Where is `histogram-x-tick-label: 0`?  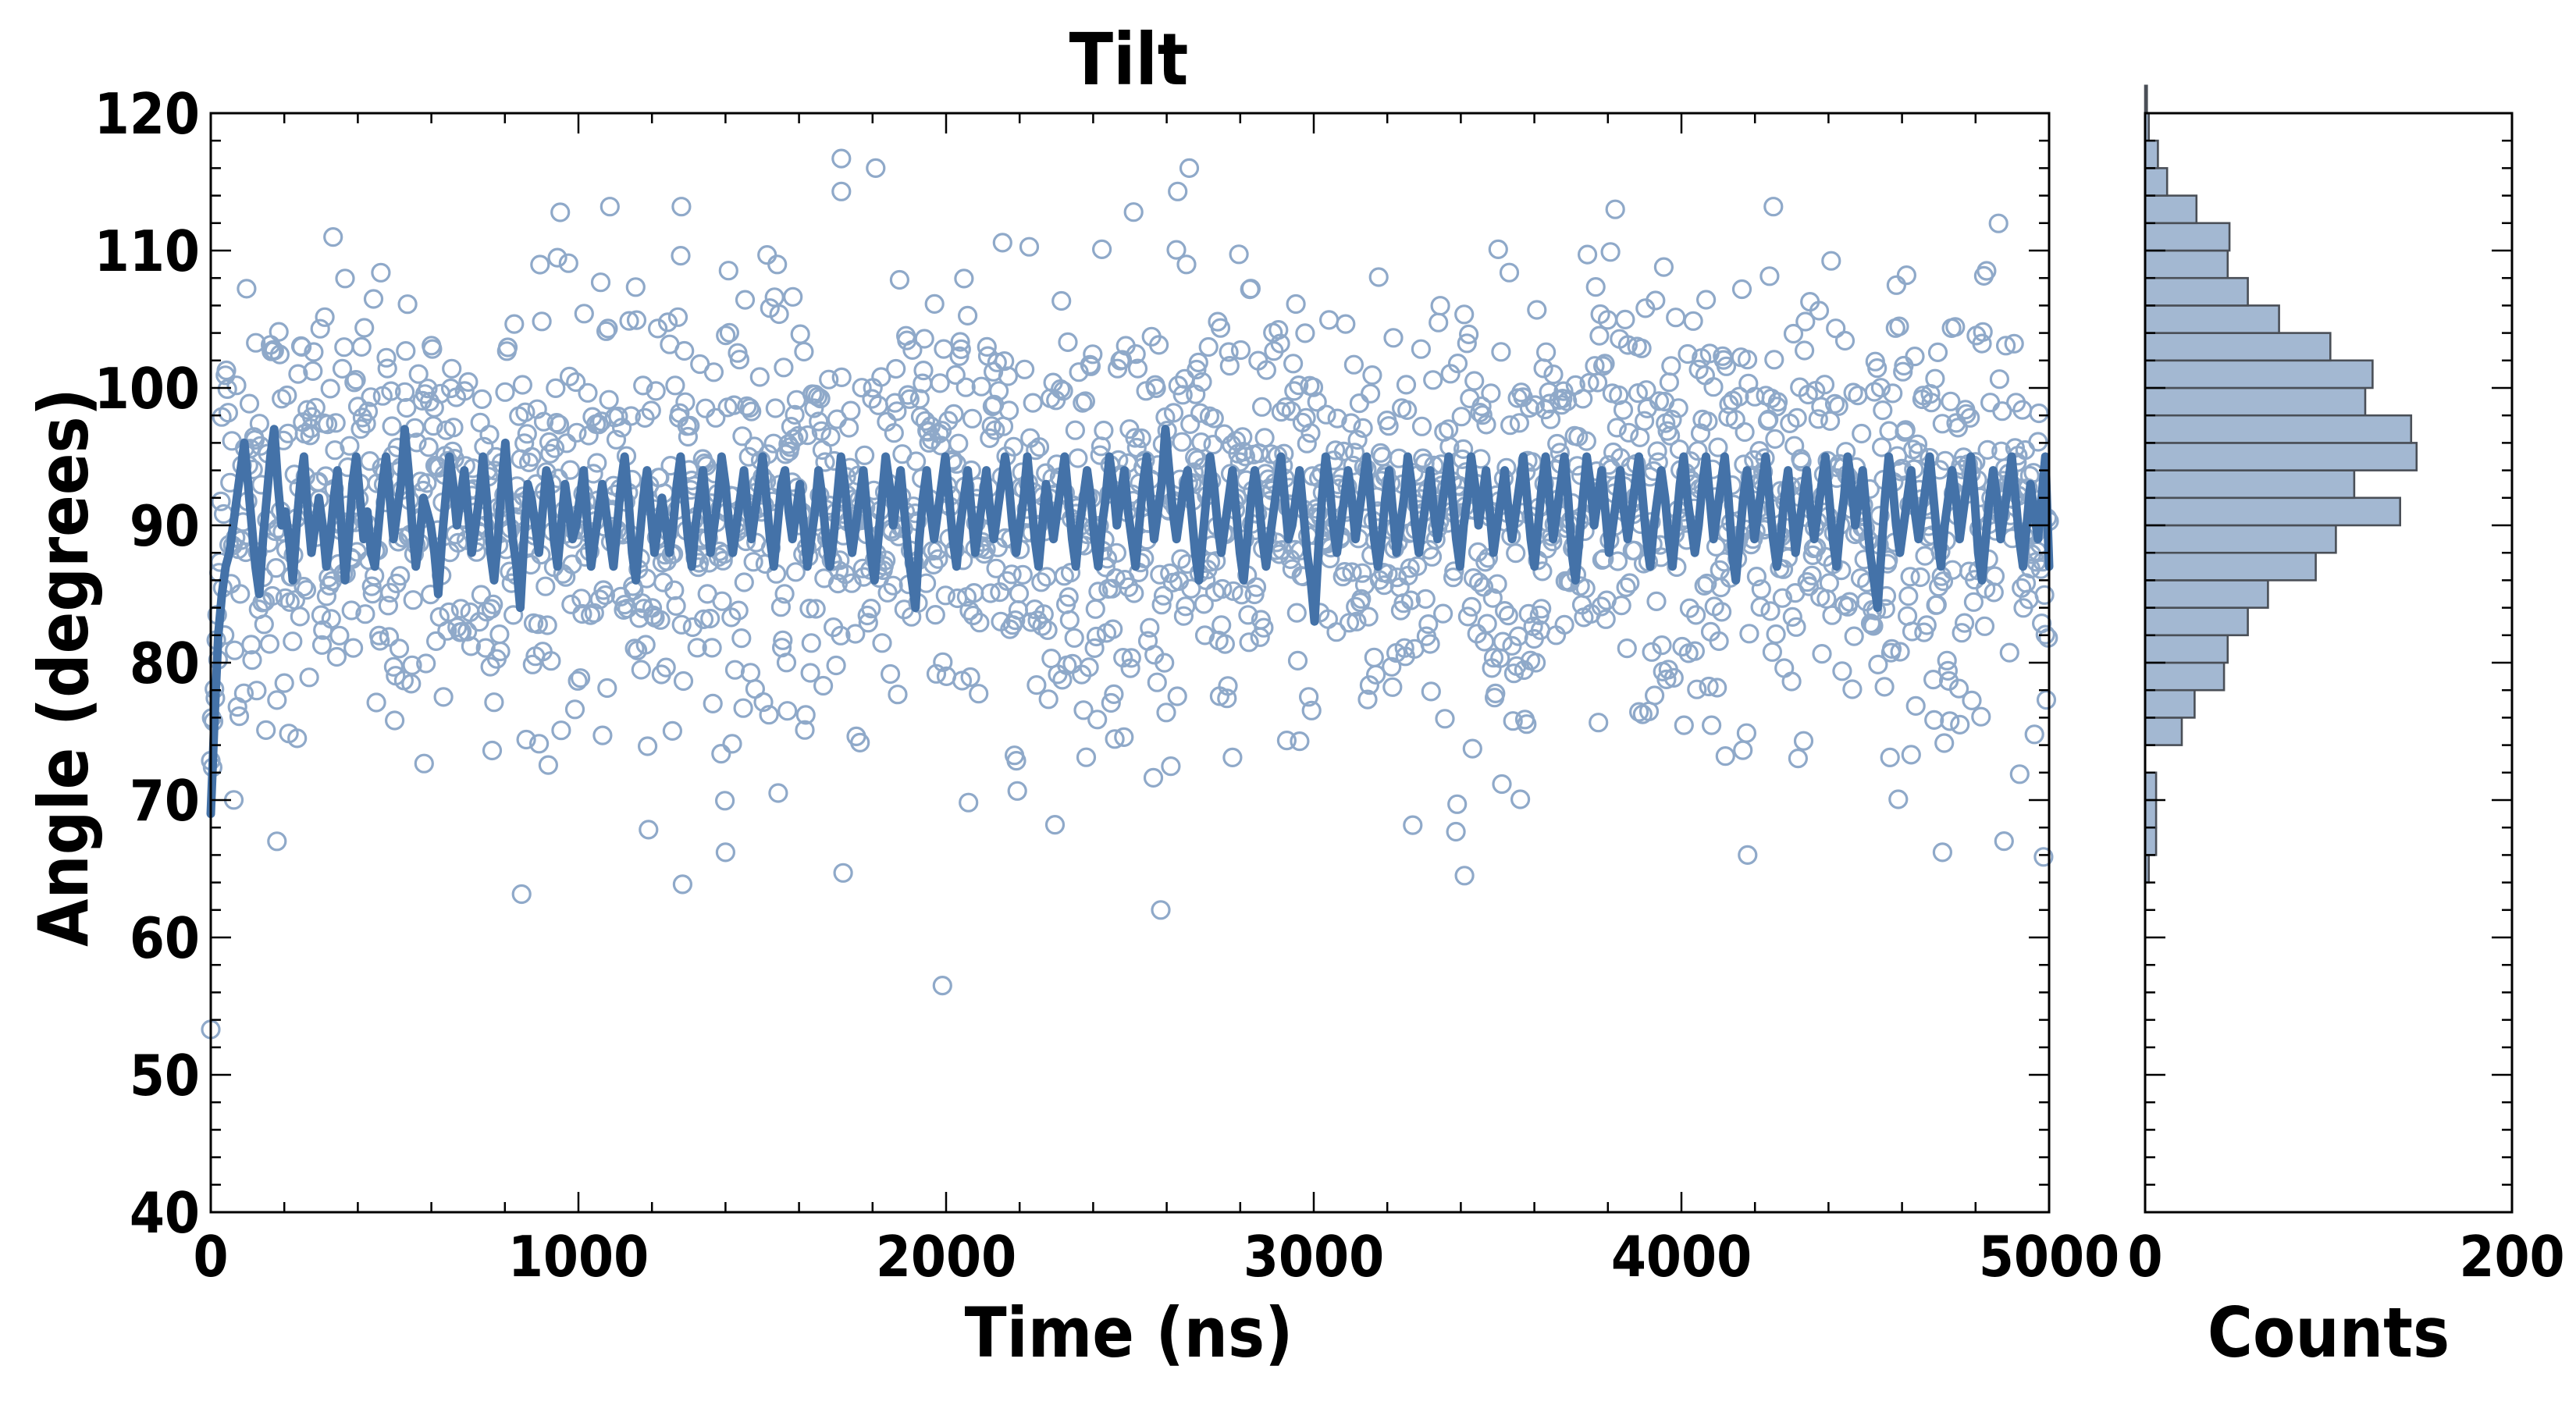
histogram-x-tick-label: 0 is located at coordinates (2144, 1256).